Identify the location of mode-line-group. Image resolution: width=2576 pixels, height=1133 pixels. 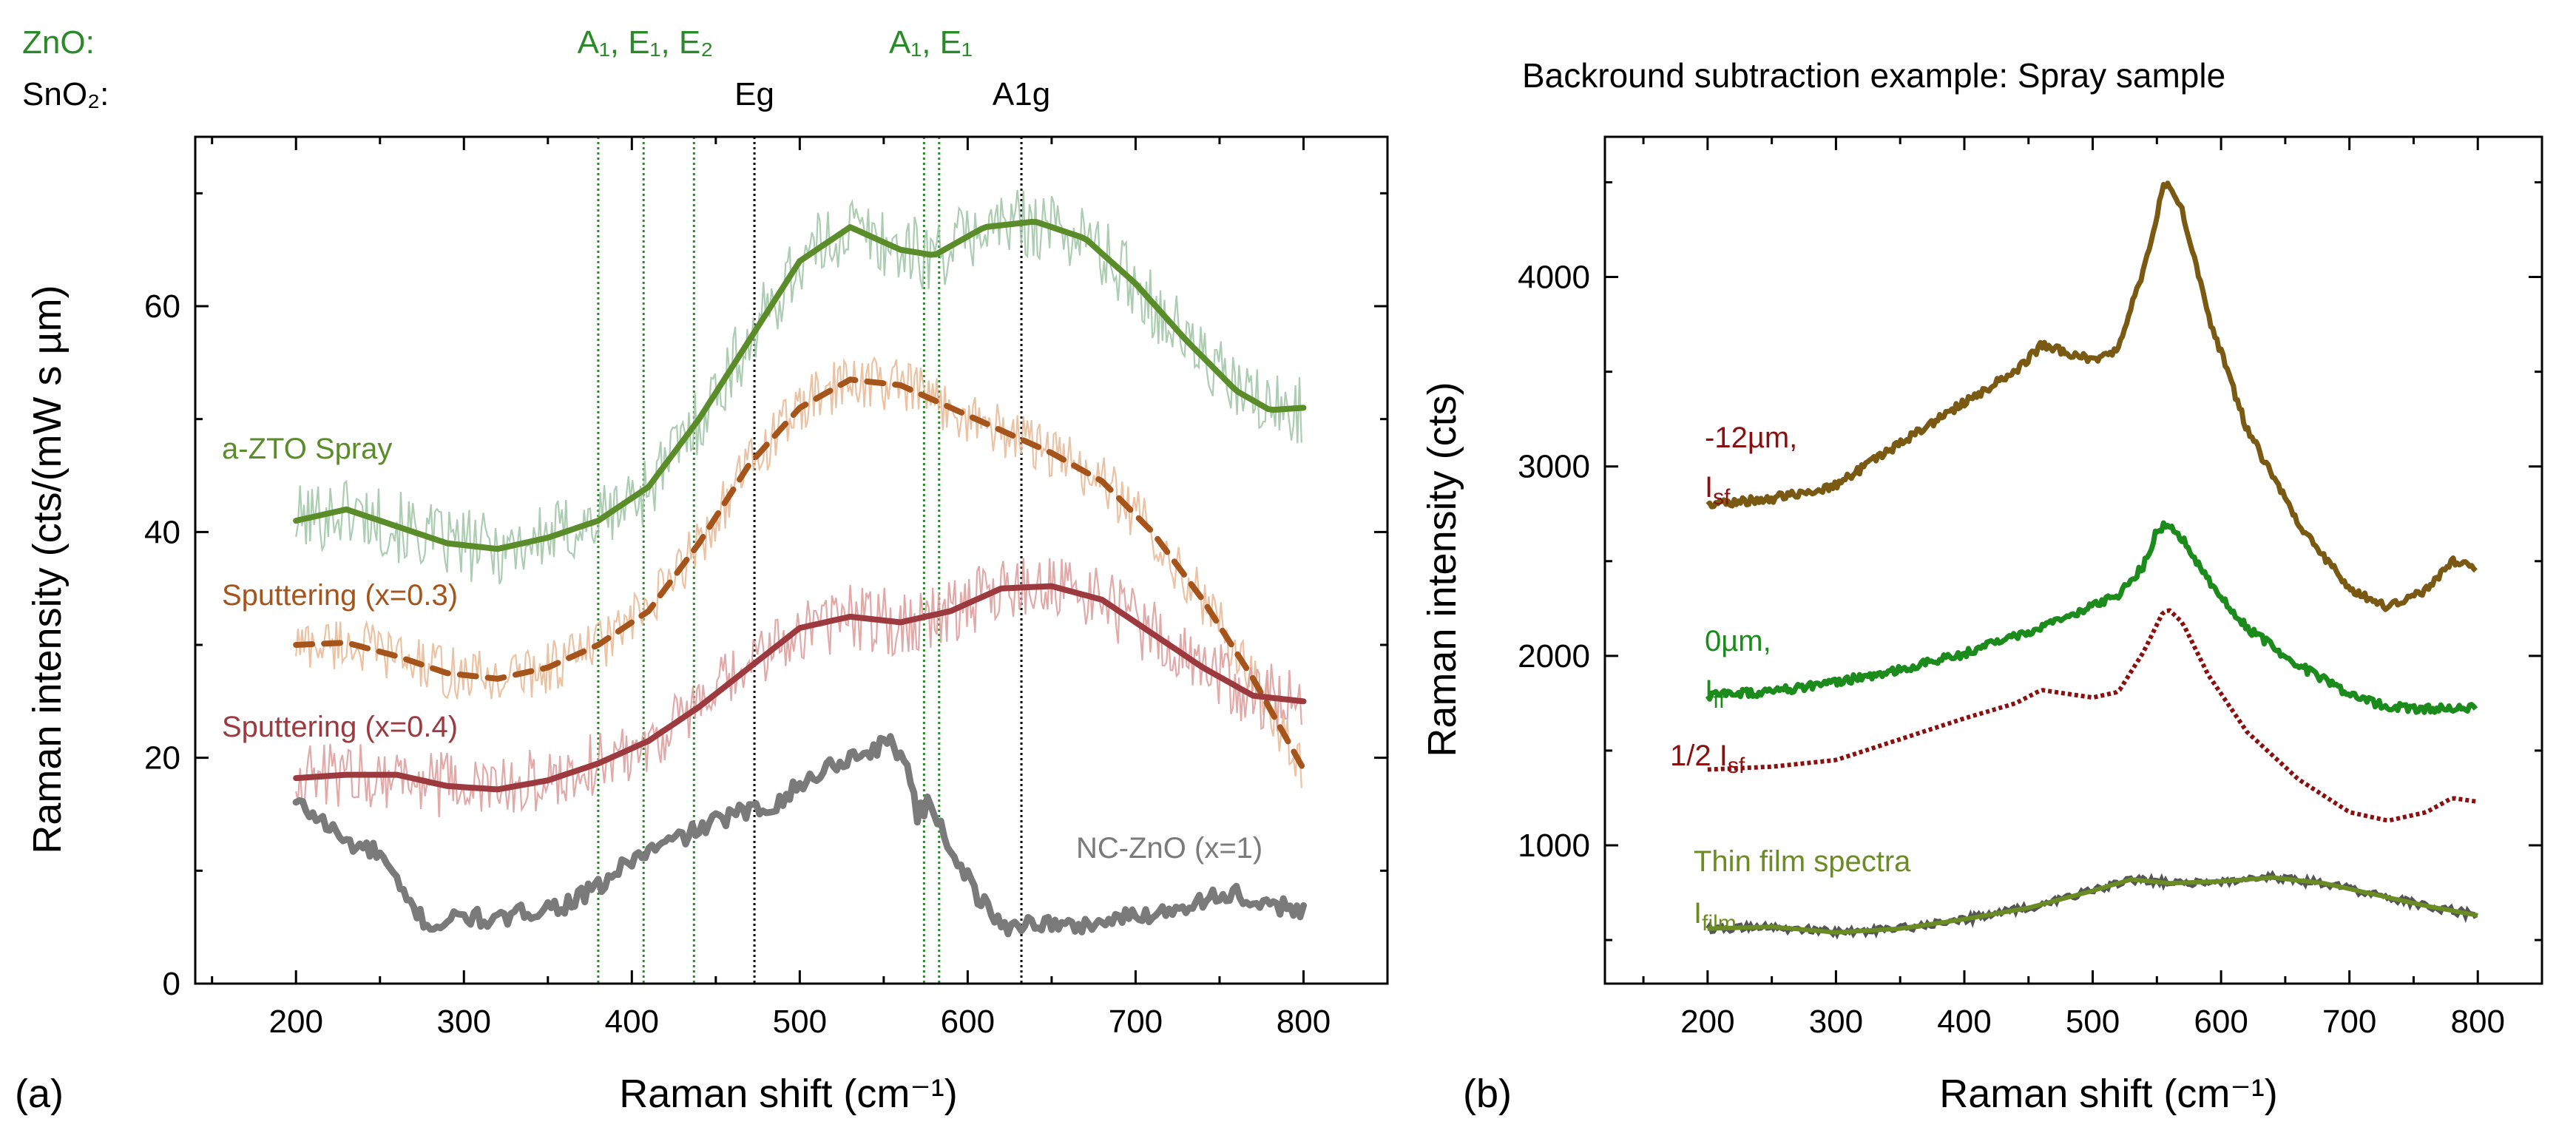
(810, 560).